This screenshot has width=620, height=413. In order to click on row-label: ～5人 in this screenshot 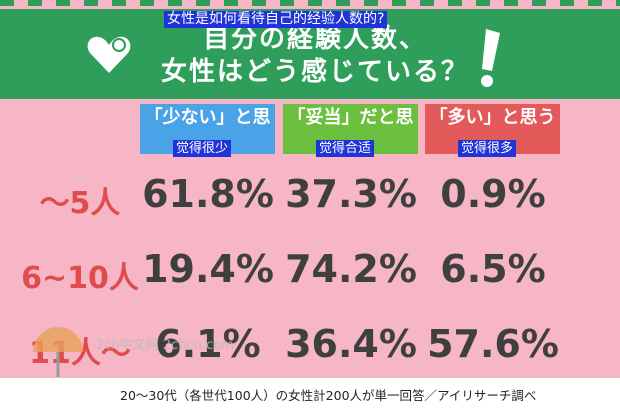, I will do `click(80, 203)`.